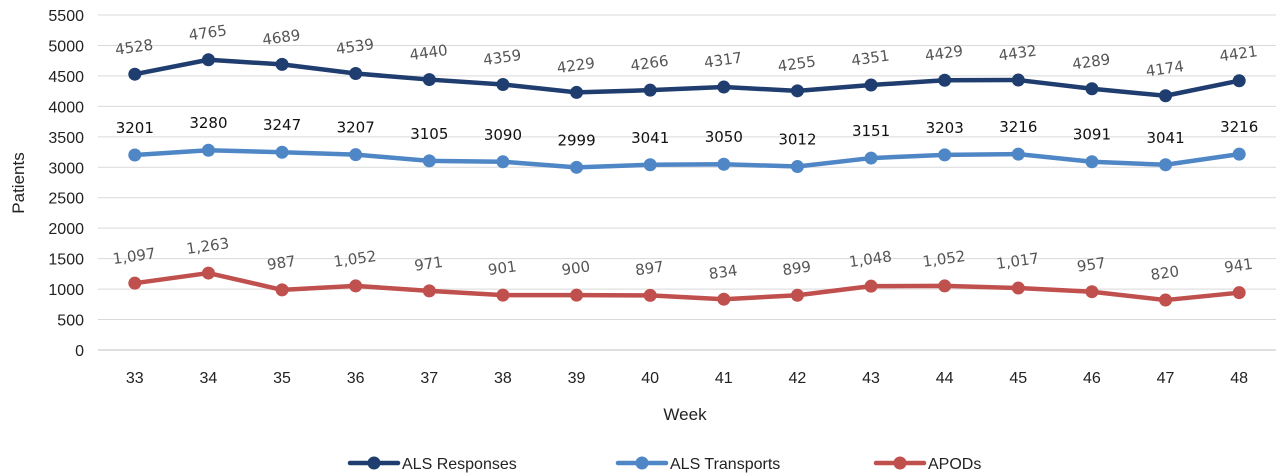 The height and width of the screenshot is (476, 1282). What do you see at coordinates (724, 378) in the screenshot?
I see `x-tick-label: 41` at bounding box center [724, 378].